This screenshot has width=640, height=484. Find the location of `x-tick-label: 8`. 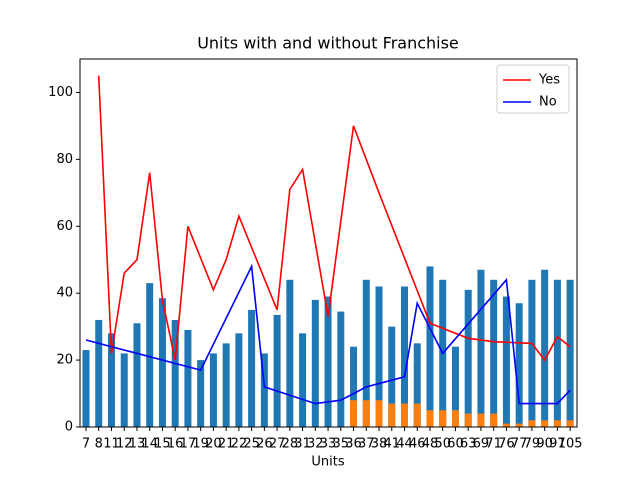

x-tick-label: 8 is located at coordinates (99, 444).